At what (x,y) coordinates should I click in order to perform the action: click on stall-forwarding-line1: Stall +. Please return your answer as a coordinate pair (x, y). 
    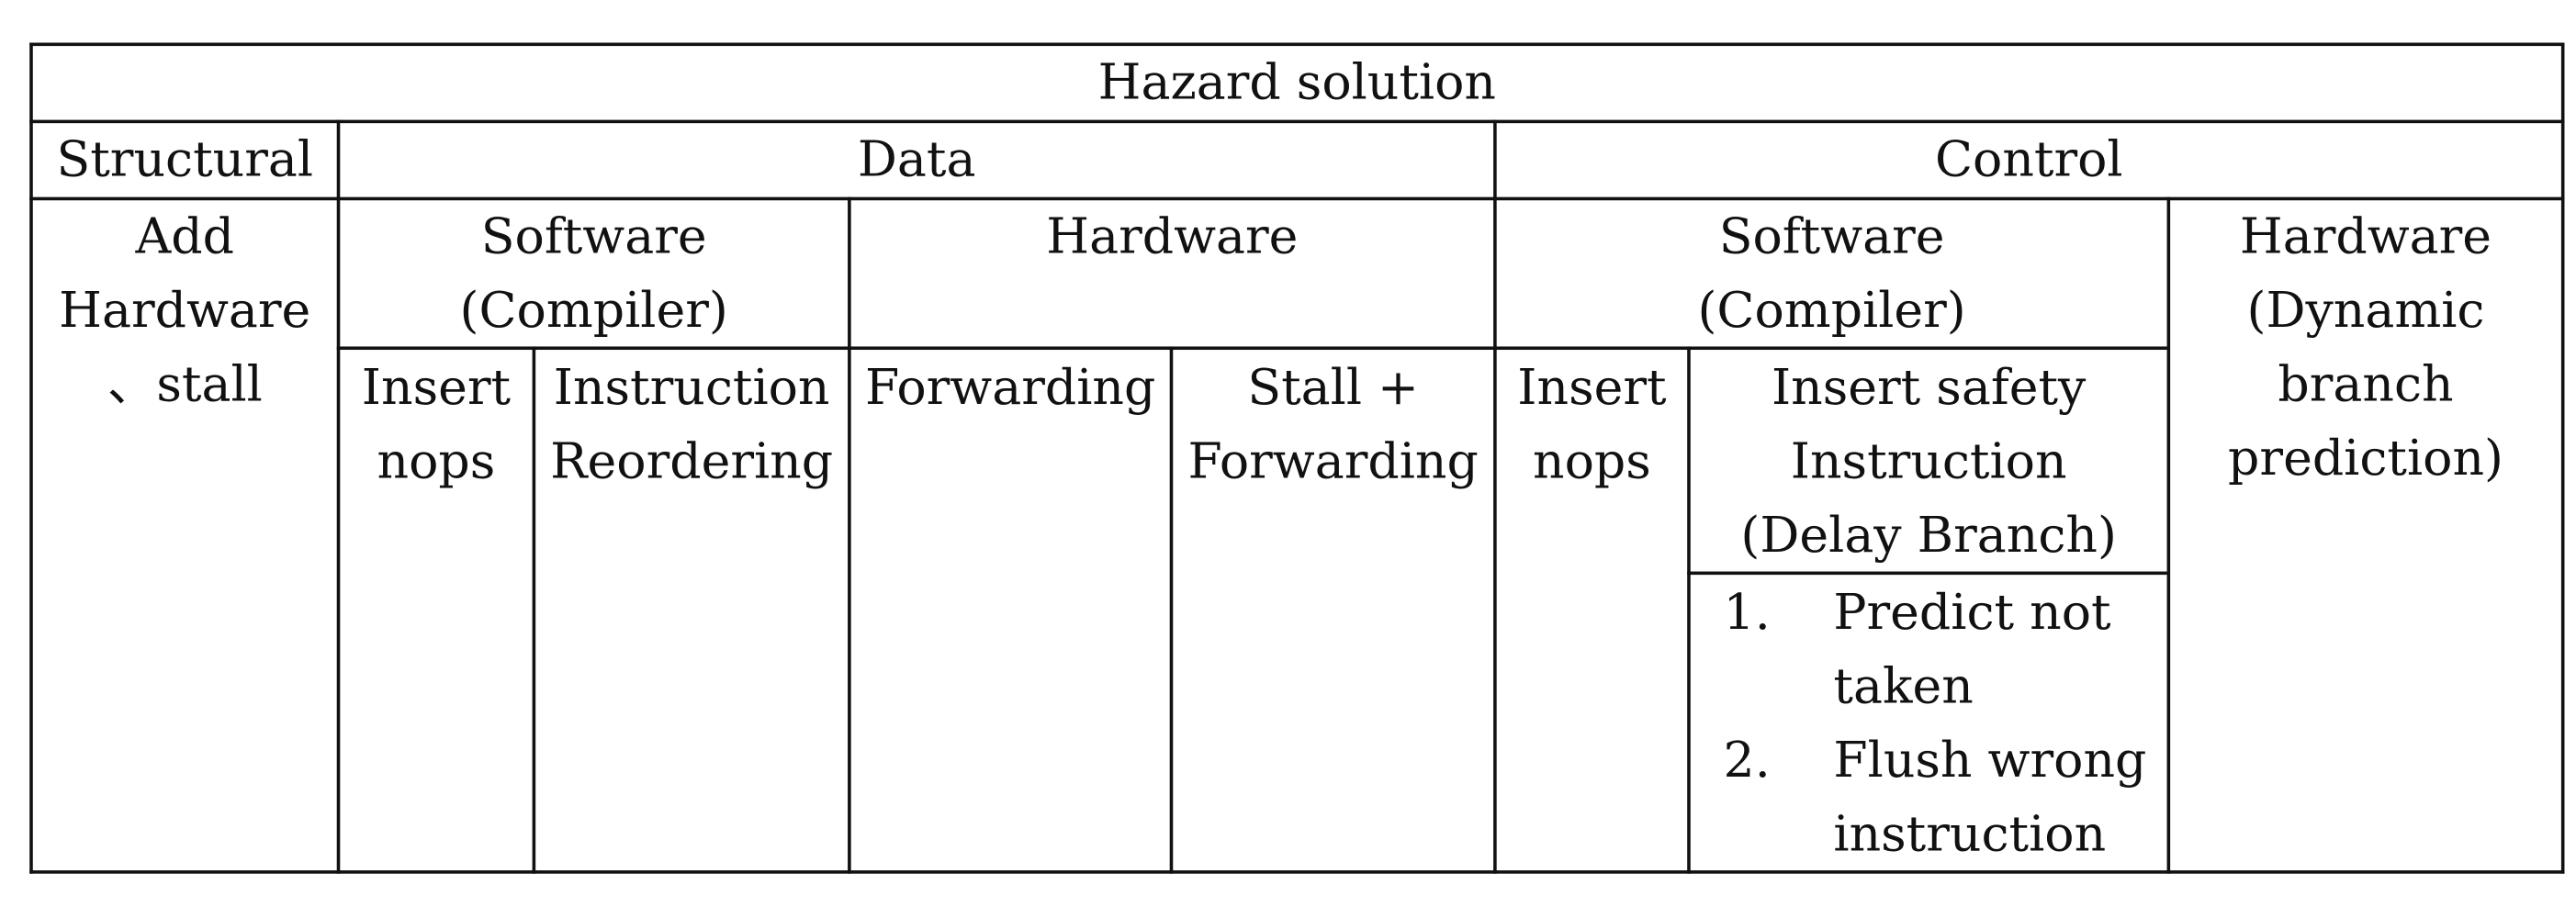
    Looking at the image, I should click on (1333, 388).